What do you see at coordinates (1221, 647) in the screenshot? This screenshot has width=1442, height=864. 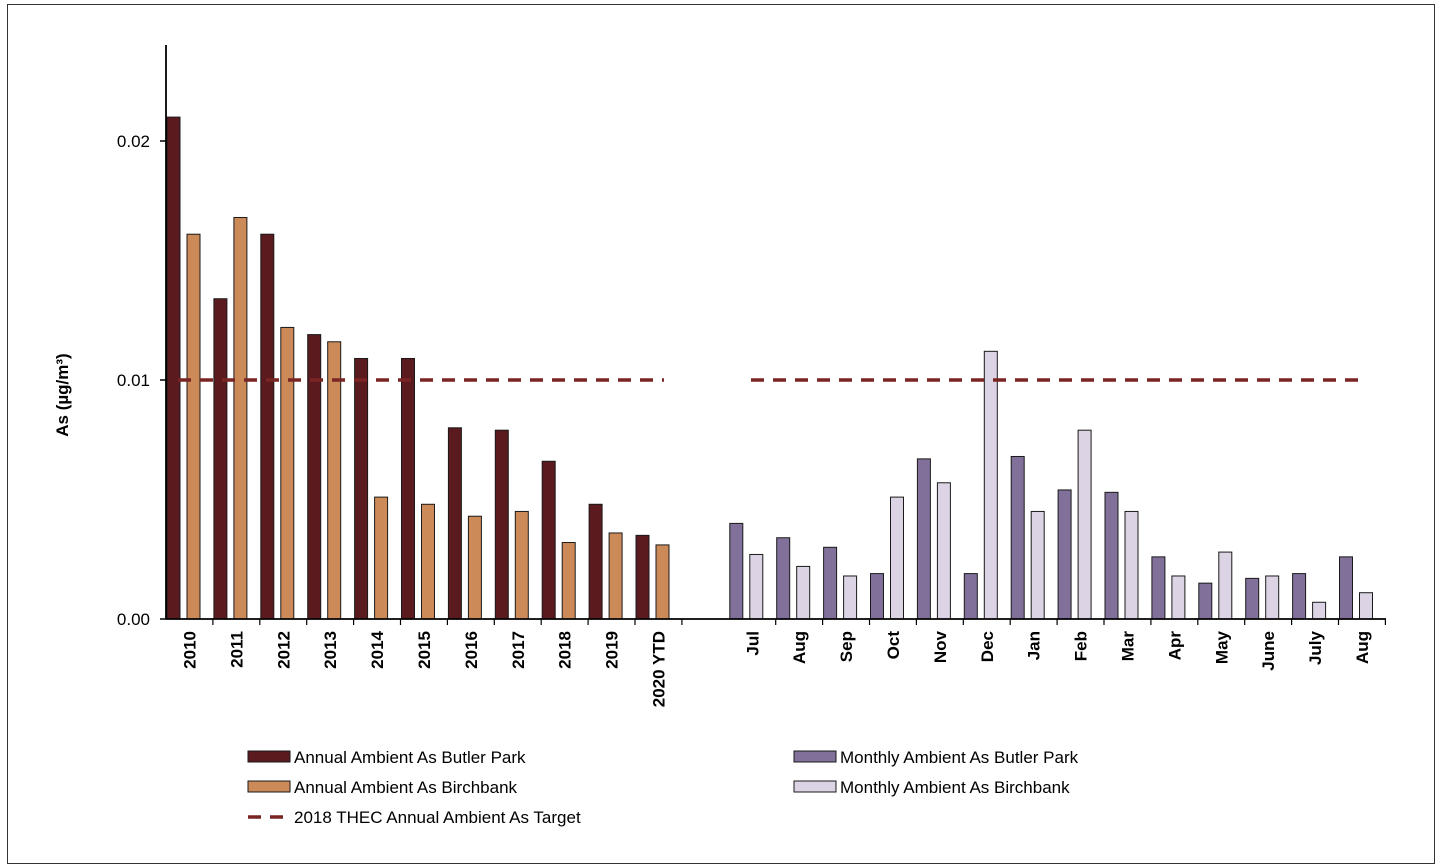 I see `monthly-category-label: May` at bounding box center [1221, 647].